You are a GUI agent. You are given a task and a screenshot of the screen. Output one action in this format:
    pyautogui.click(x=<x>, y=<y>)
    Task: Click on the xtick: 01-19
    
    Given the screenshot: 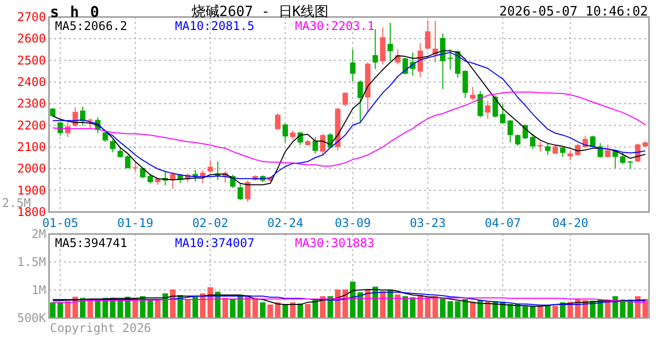 What is the action you would take?
    pyautogui.click(x=135, y=223)
    